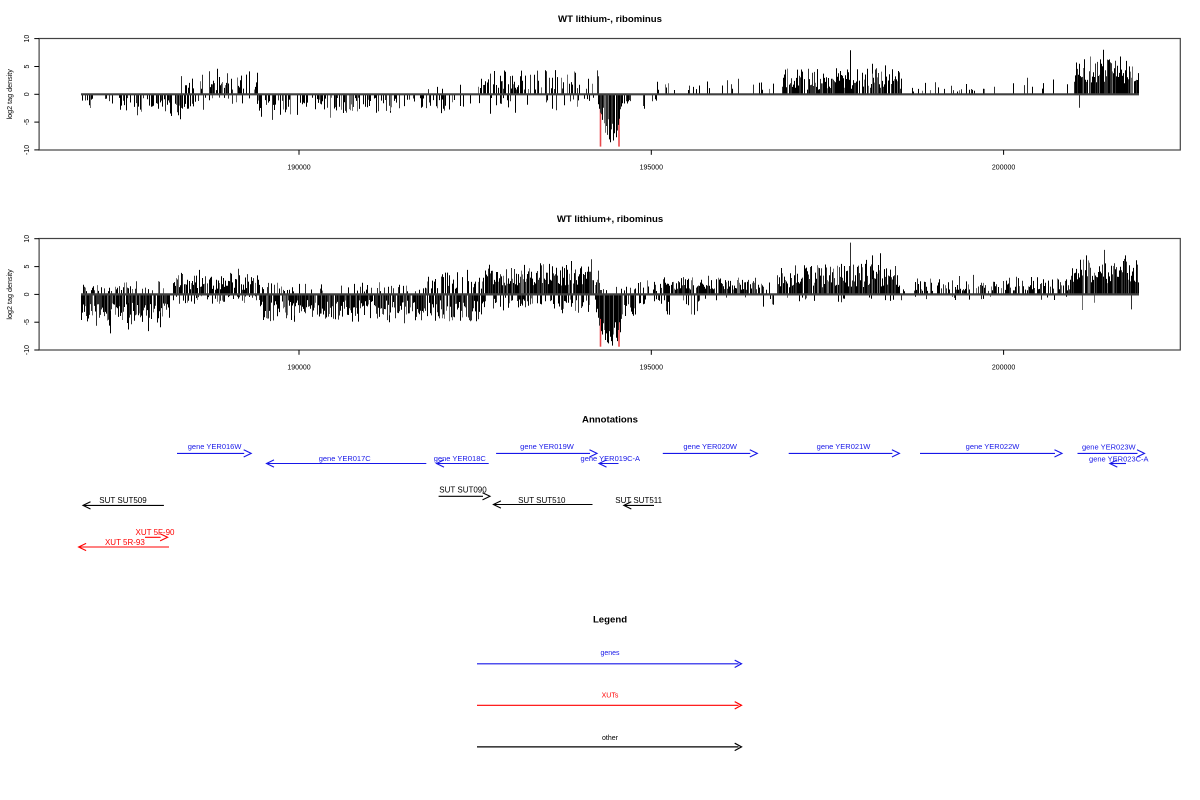 This screenshot has height=800, width=1200. I want to click on svg-text: other, so click(610, 738).